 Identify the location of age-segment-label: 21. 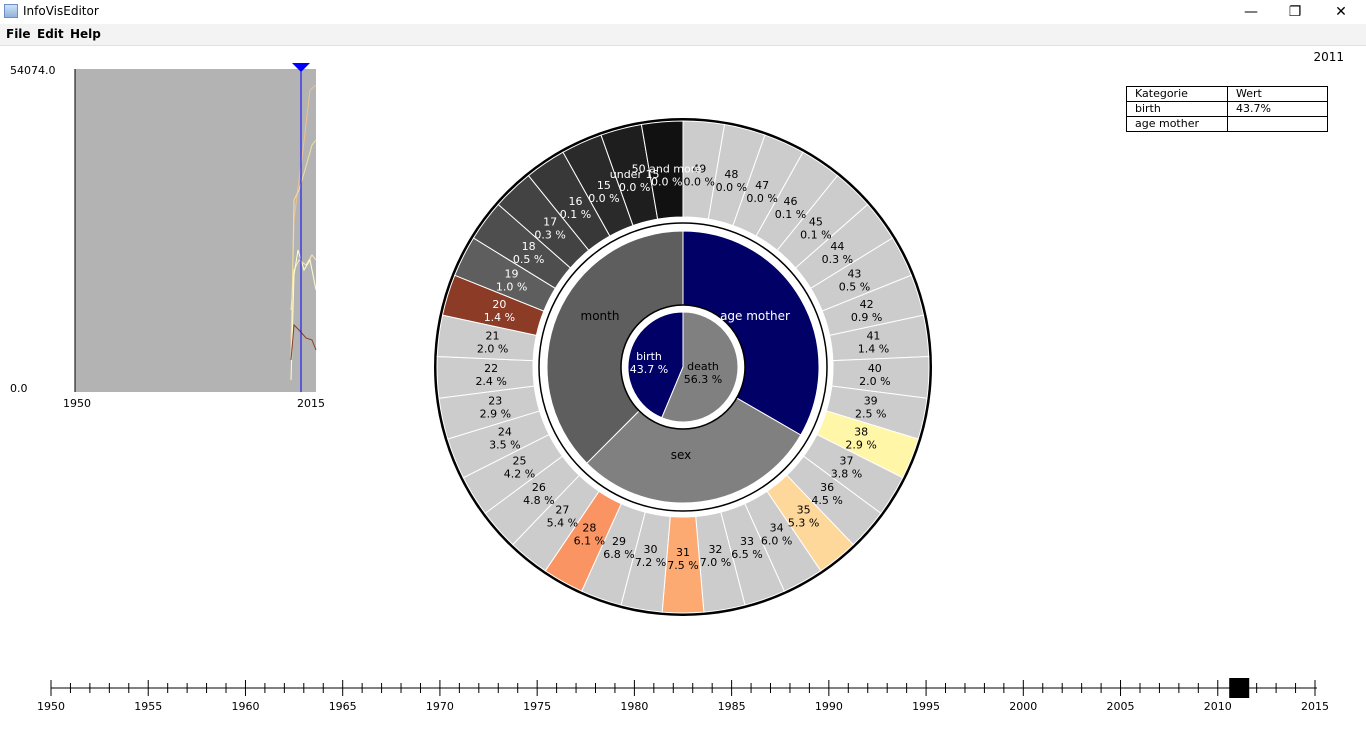
(493, 336).